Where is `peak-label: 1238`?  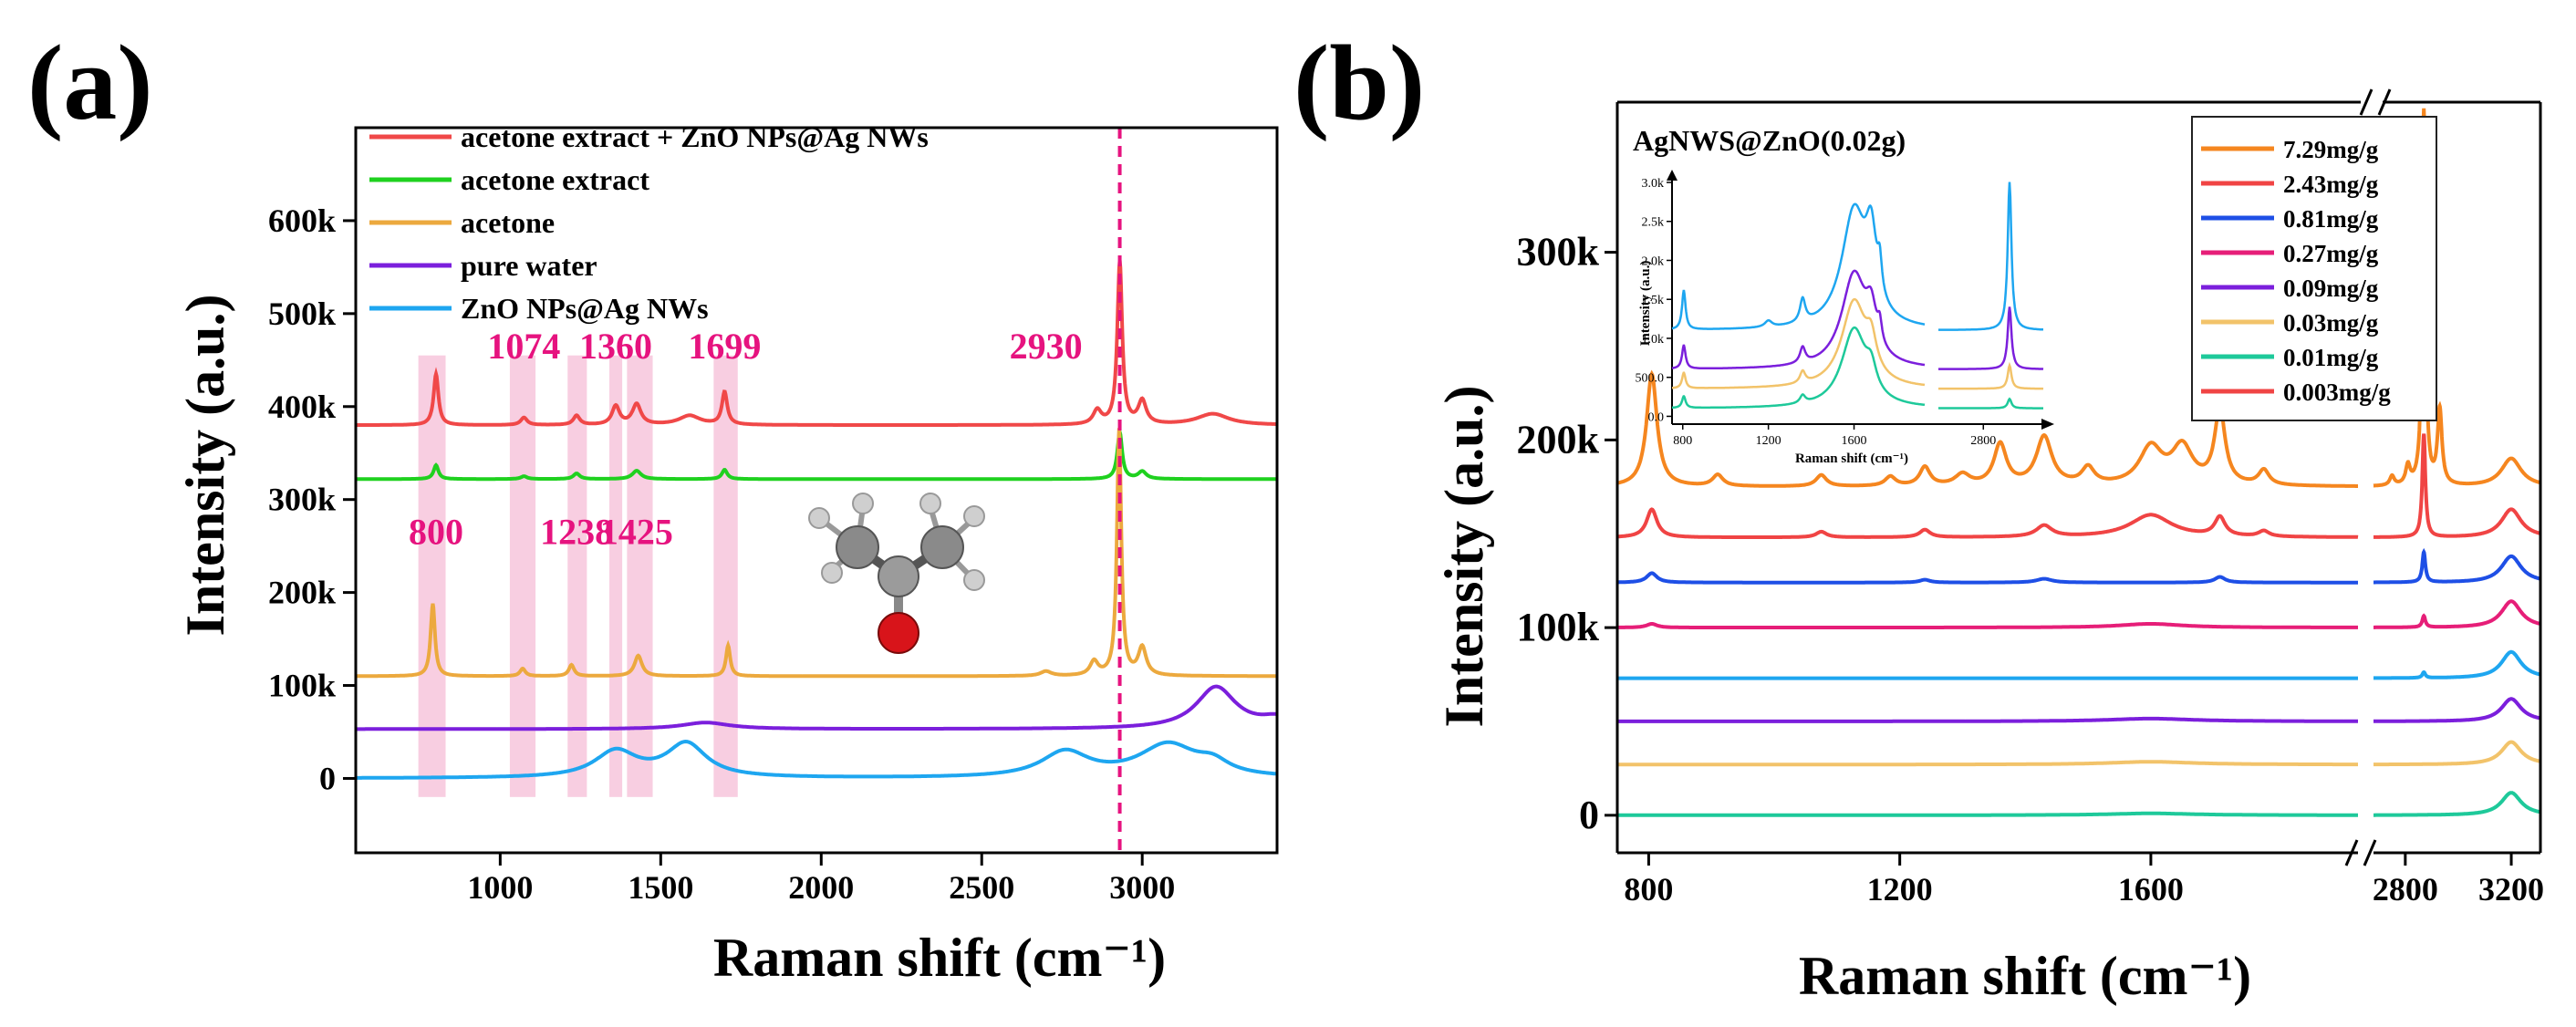 peak-label: 1238 is located at coordinates (576, 532).